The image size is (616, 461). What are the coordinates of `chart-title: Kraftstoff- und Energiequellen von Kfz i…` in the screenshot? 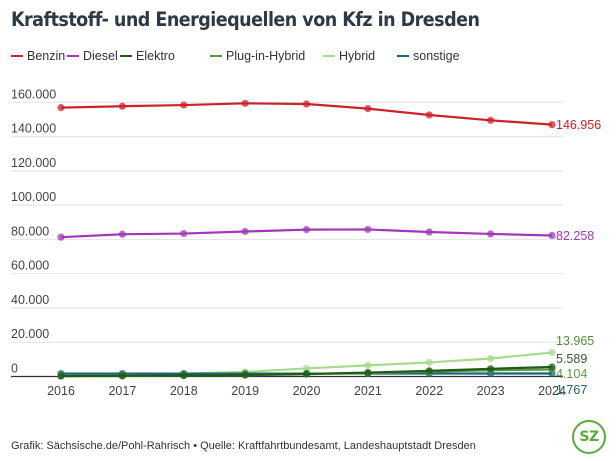 It's located at (245, 19).